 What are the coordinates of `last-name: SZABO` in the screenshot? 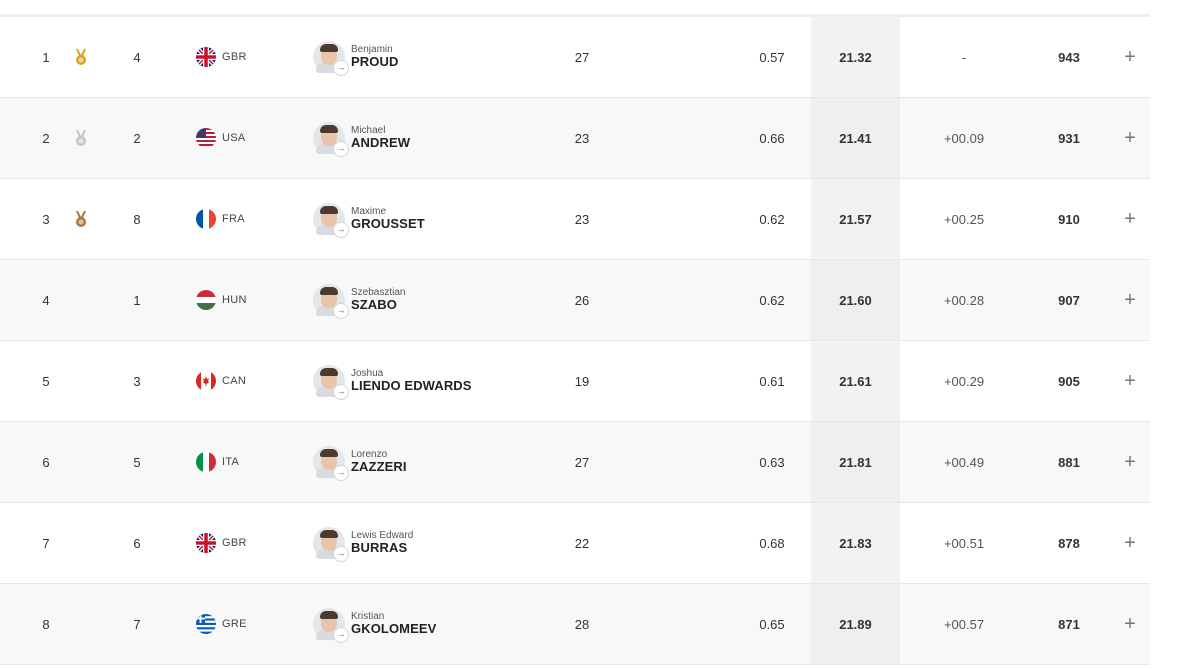 It's located at (374, 305).